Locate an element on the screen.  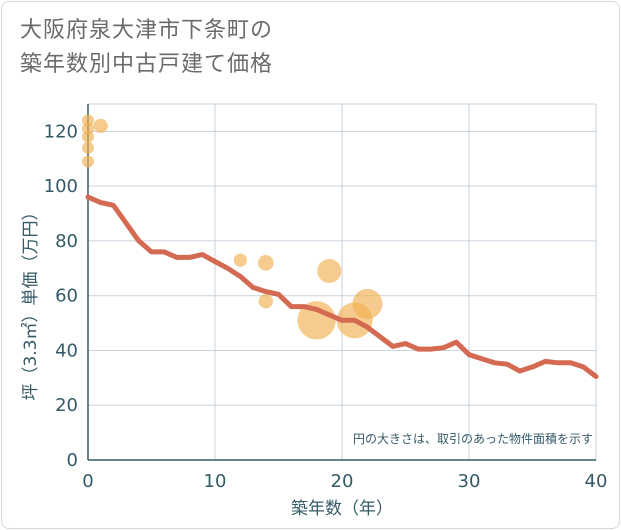
y-tick-label: 40 is located at coordinates (66, 350).